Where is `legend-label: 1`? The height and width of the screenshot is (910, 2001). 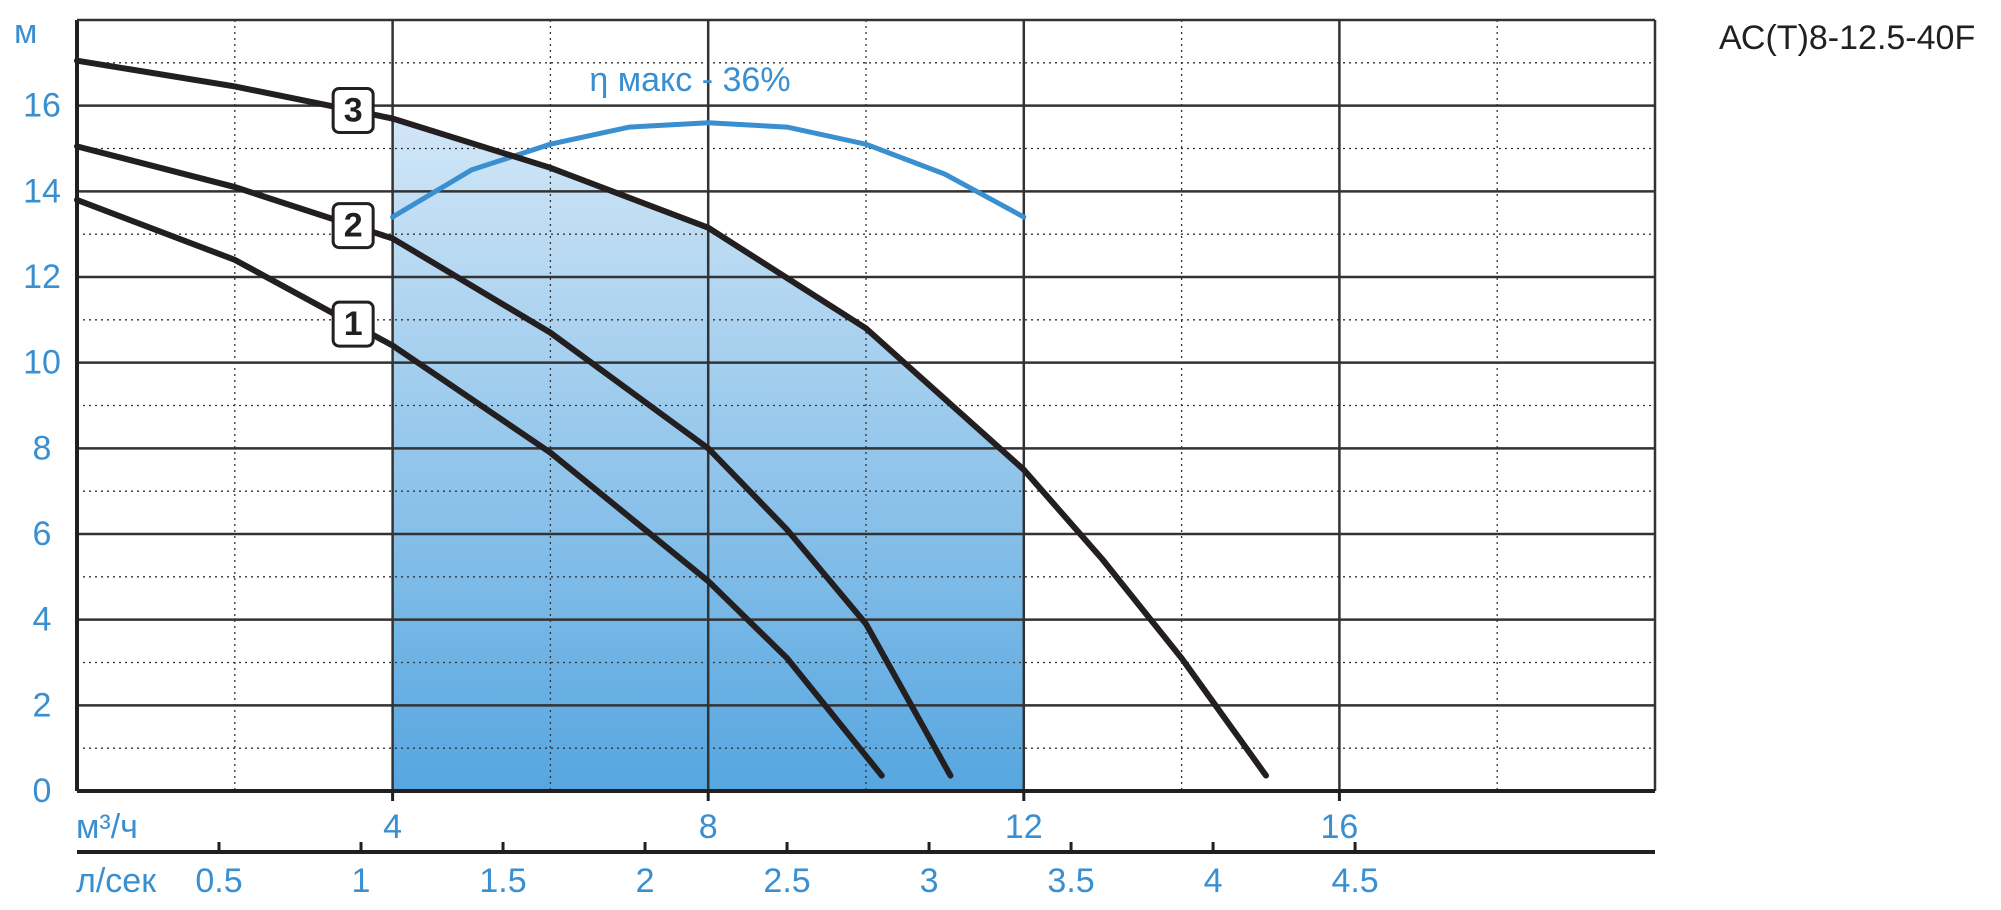 legend-label: 1 is located at coordinates (353, 324).